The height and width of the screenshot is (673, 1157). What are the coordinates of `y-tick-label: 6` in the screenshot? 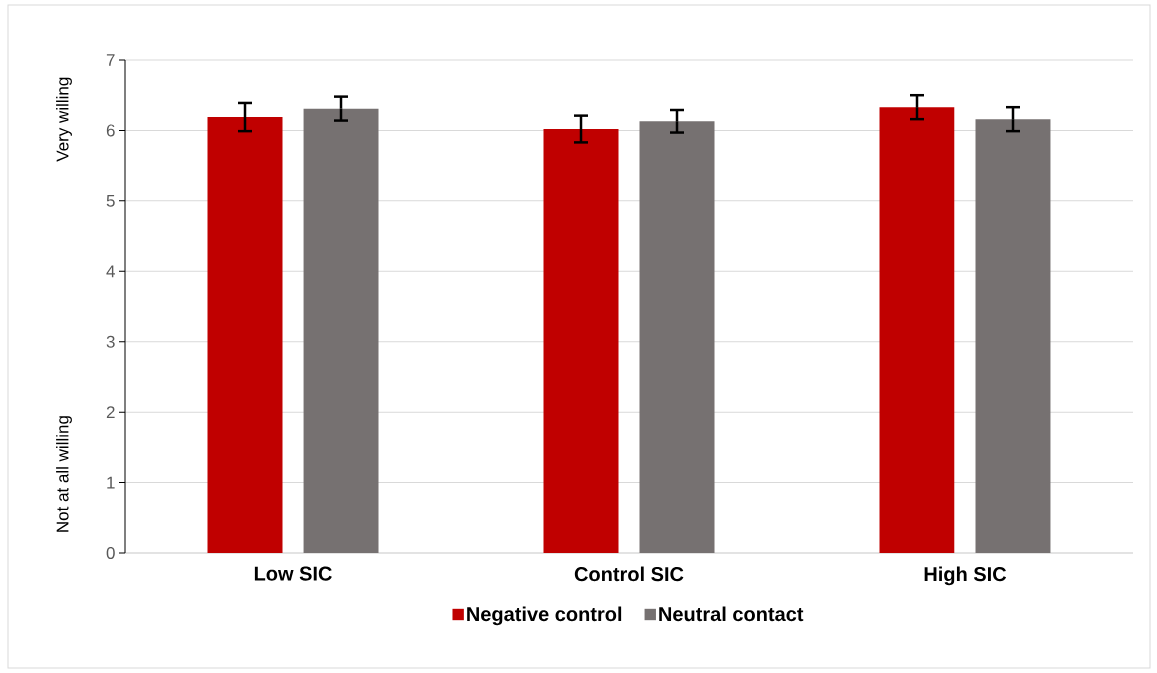 It's located at (110, 130).